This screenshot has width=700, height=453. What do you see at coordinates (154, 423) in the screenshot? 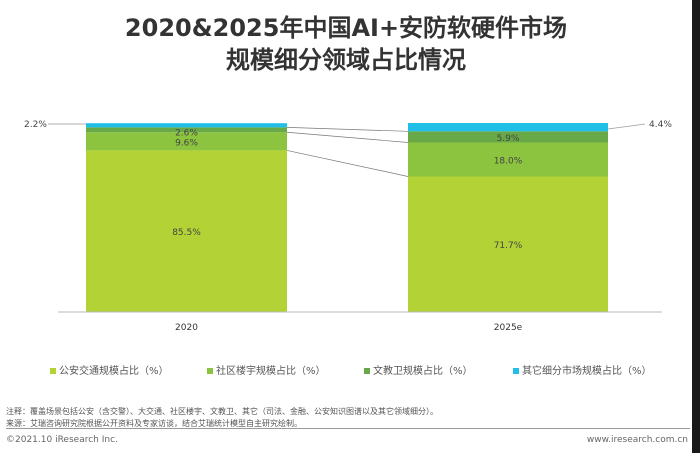
I see `source-text: 来源：艾瑞咨询研究院根据公开资料及专家访谈，结合艾瑞统计模型自主研究绘制。` at bounding box center [154, 423].